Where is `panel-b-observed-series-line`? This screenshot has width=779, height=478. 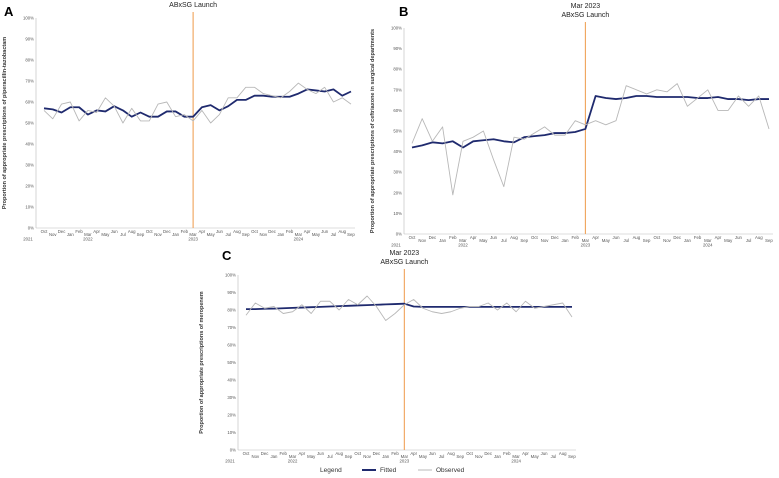 panel-b-observed-series-line is located at coordinates (590, 139).